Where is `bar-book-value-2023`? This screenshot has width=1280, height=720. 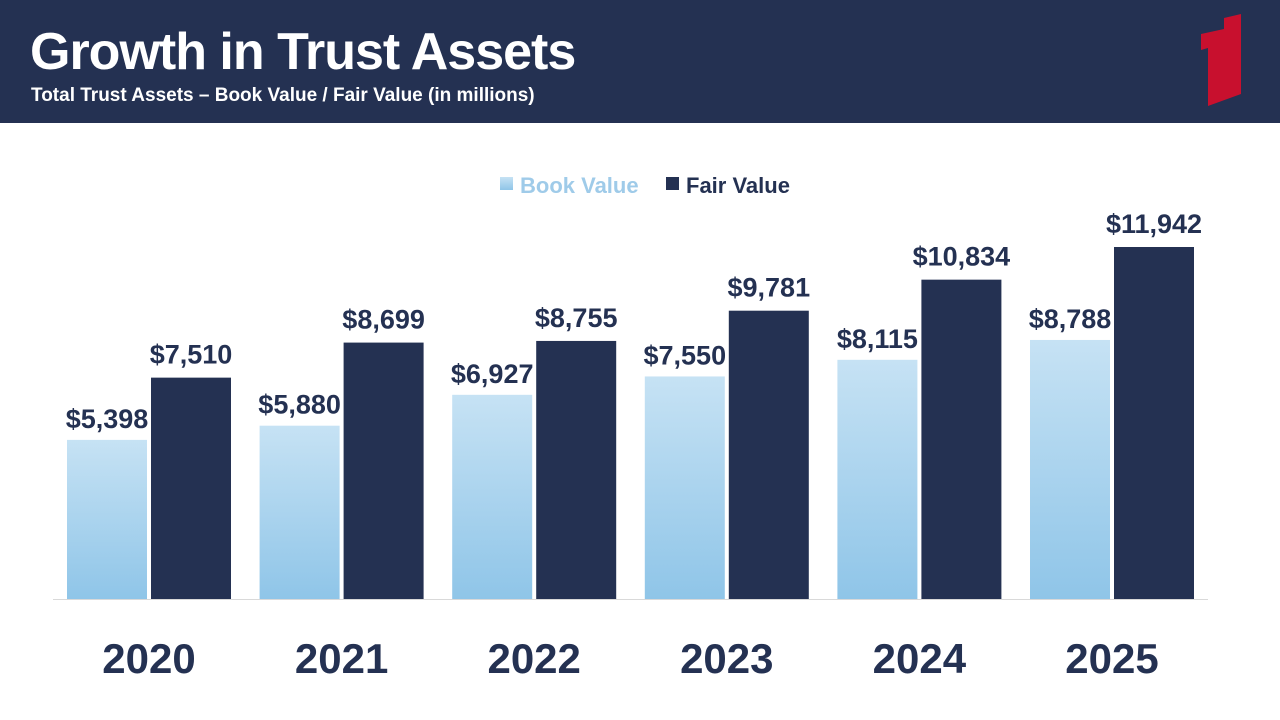
bar-book-value-2023 is located at coordinates (684, 487).